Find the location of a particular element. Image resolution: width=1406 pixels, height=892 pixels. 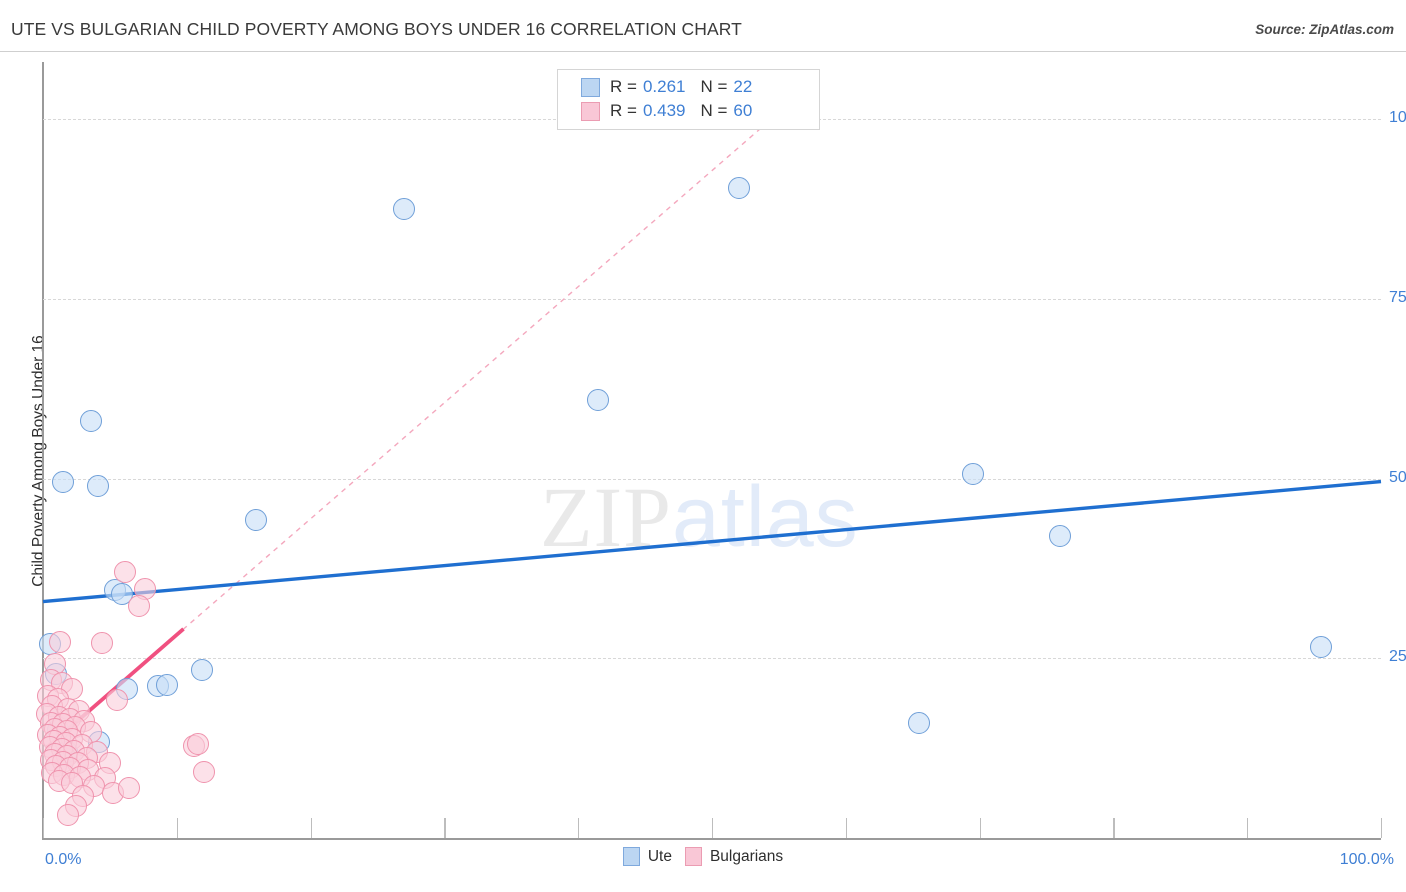

correlation-stats-legend: R = 0.261 N = 22 R = 0.439 N = 60 is located at coordinates (688, 99).